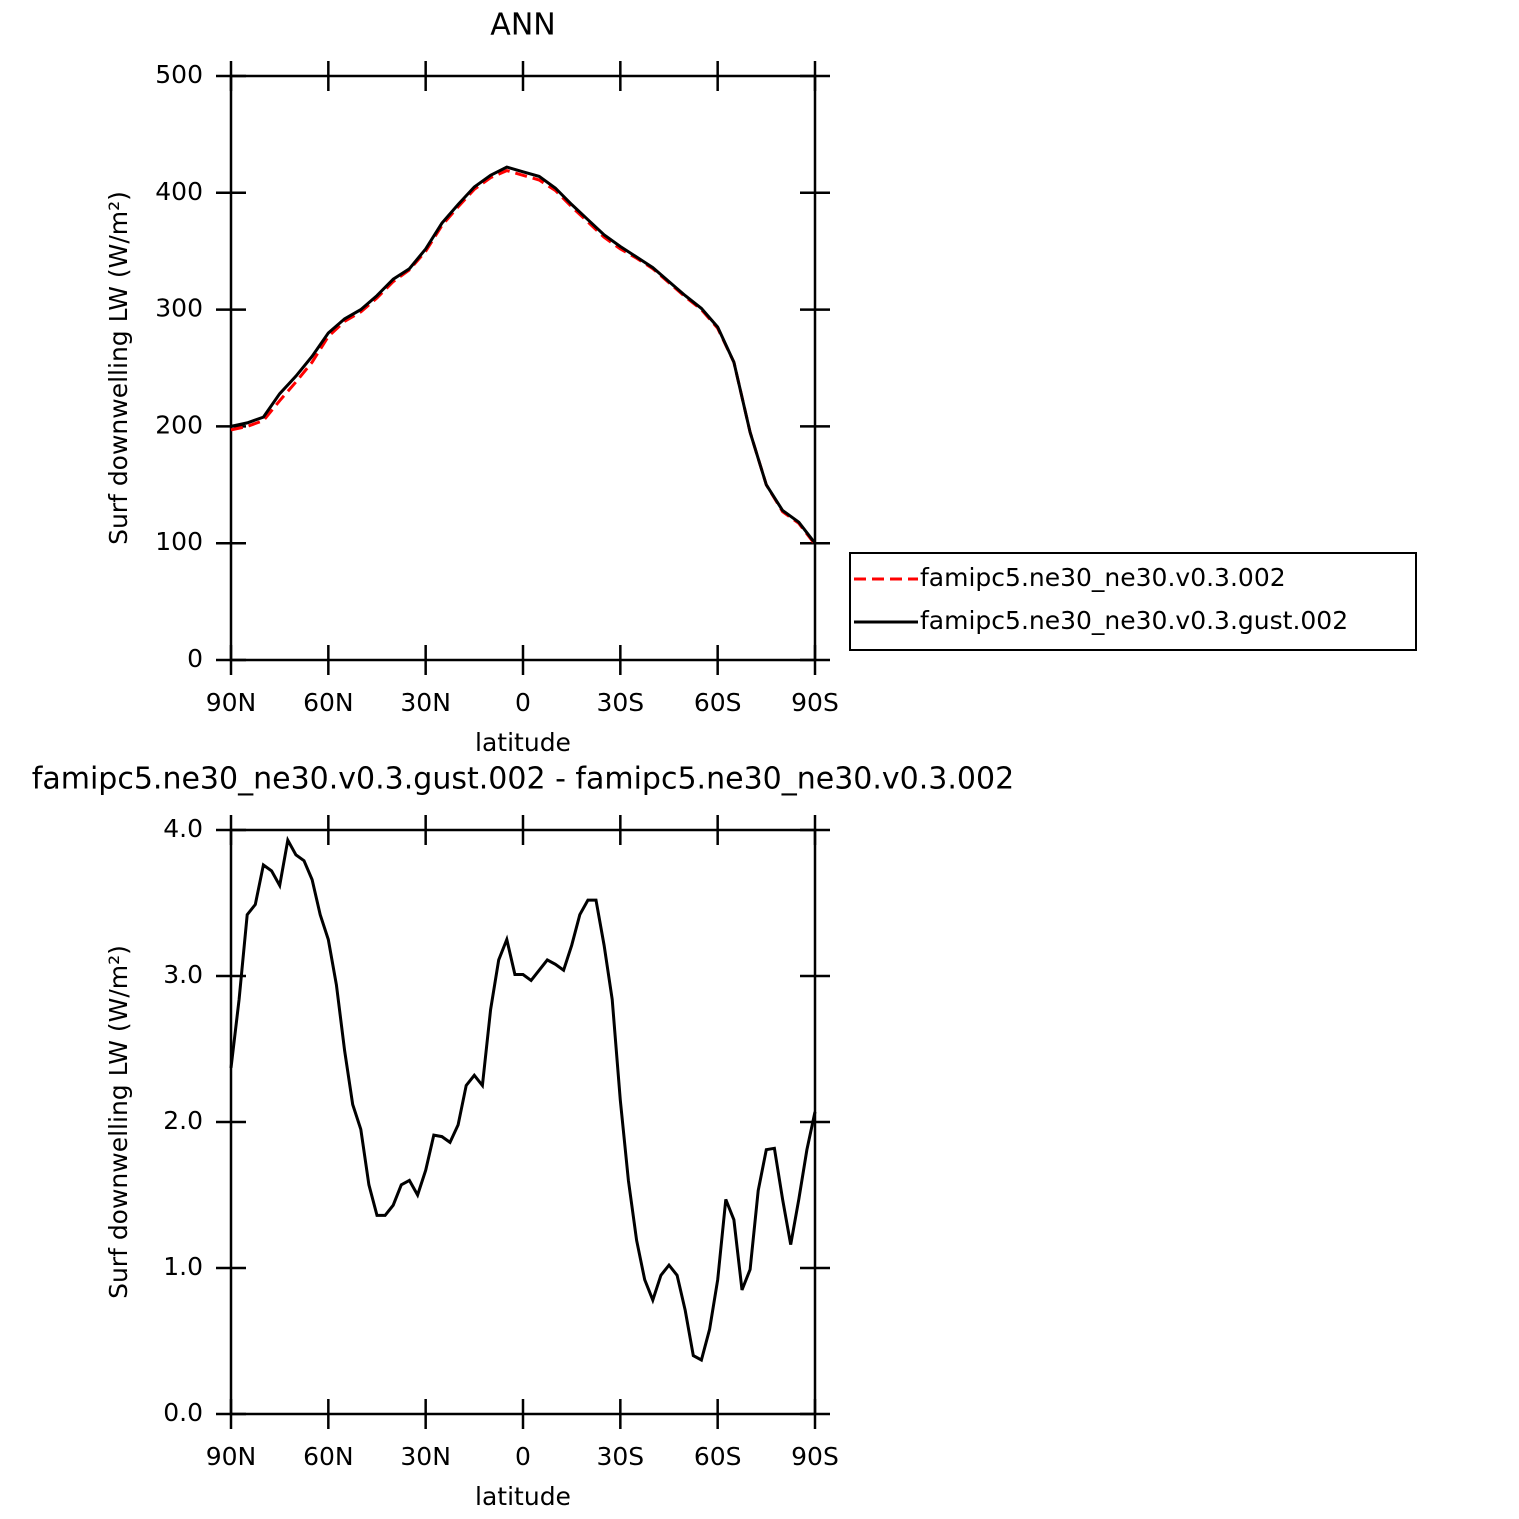 This screenshot has height=1519, width=1519. What do you see at coordinates (195, 658) in the screenshot?
I see `y-tick-label: 0` at bounding box center [195, 658].